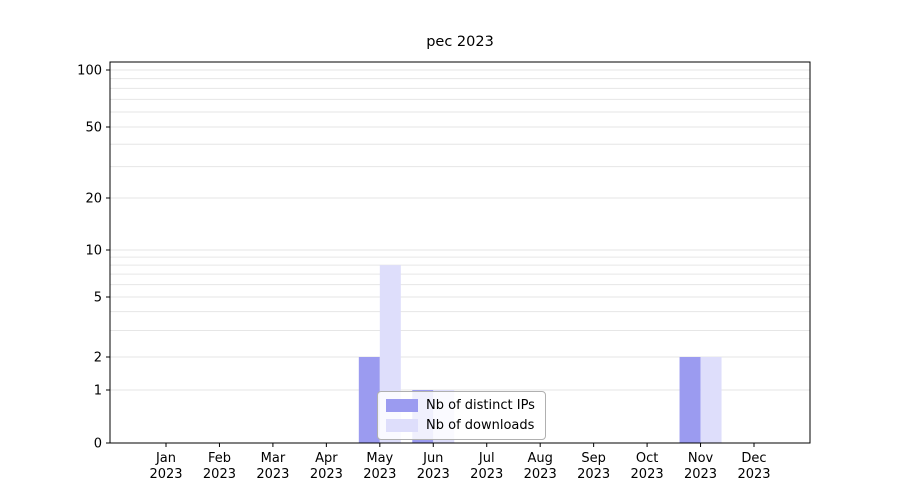 The height and width of the screenshot is (500, 900). Describe the element at coordinates (753, 458) in the screenshot. I see `x-tick-label-month: Dec` at that location.